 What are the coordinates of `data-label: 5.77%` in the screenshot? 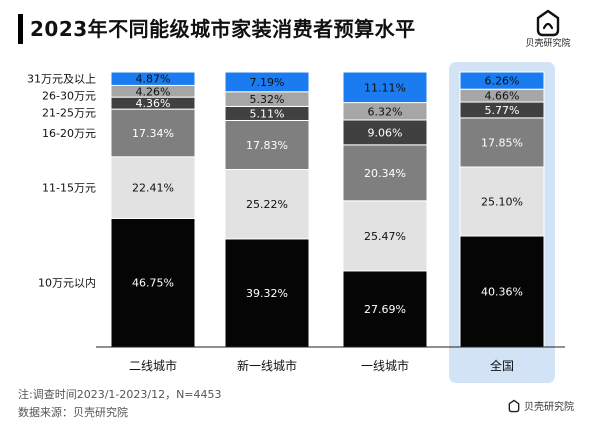 It's located at (502, 110).